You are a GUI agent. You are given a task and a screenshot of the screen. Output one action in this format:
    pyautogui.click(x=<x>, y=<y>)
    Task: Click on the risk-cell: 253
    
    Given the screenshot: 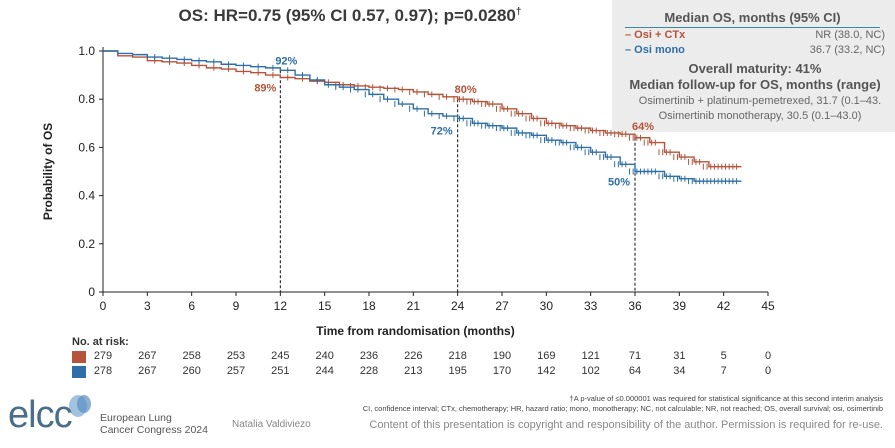 What is the action you would take?
    pyautogui.click(x=236, y=356)
    